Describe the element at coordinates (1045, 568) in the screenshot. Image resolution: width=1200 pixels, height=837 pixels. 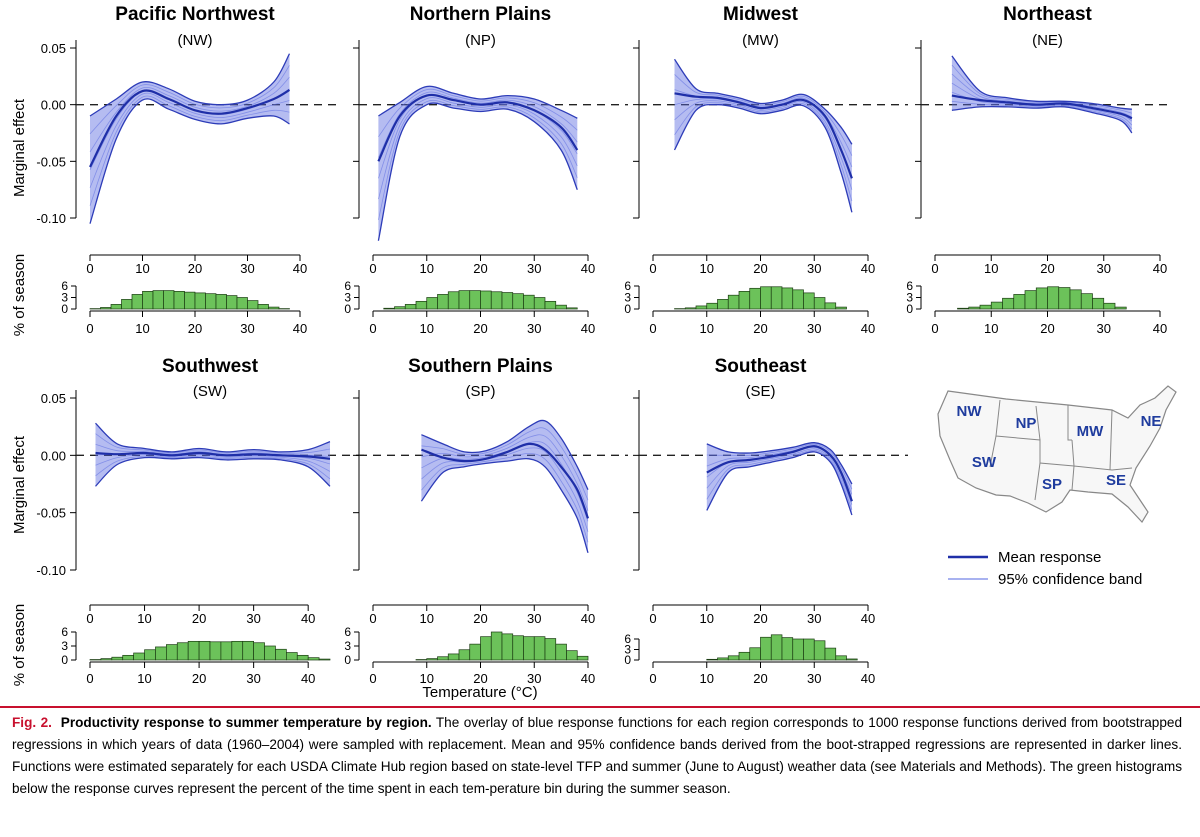
I see `legend: Mean response 95% confidence band` at that location.